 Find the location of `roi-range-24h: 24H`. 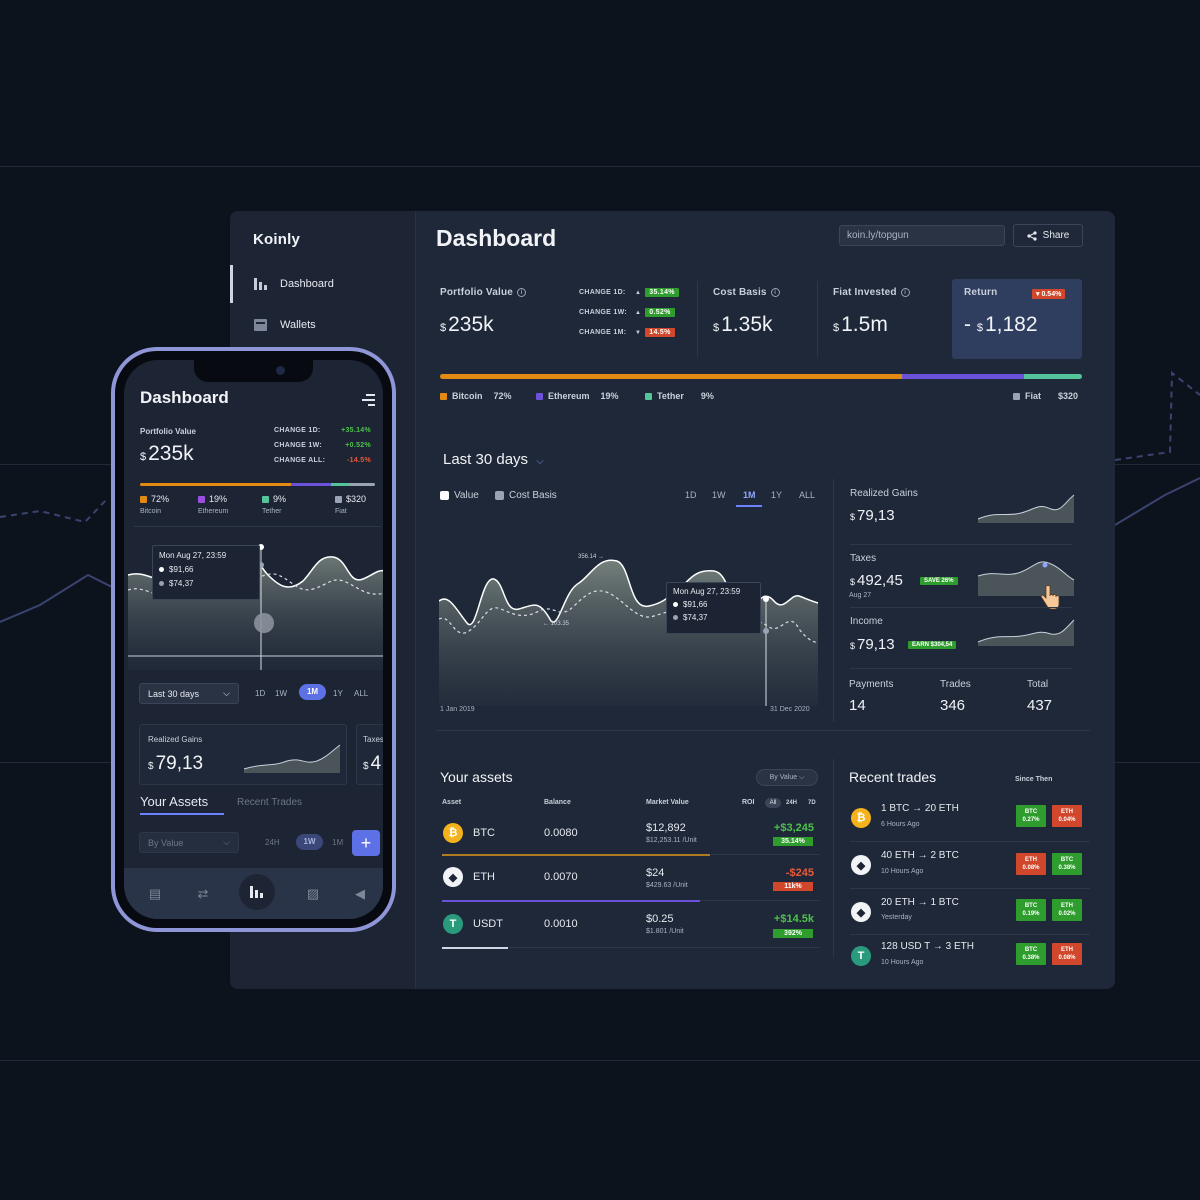

roi-range-24h: 24H is located at coordinates (792, 803).